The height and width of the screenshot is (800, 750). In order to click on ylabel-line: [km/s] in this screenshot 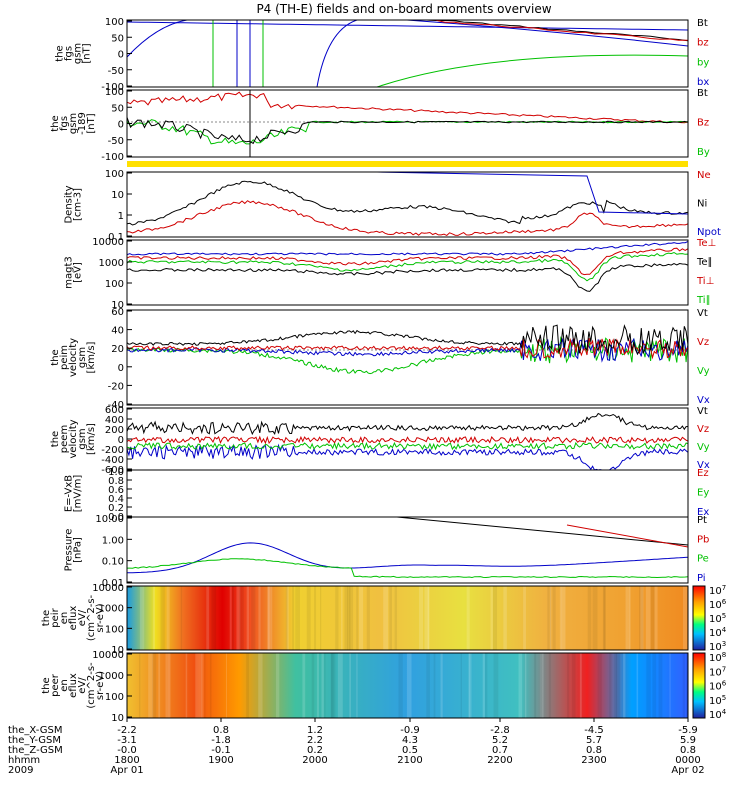, I will do `click(91, 439)`.